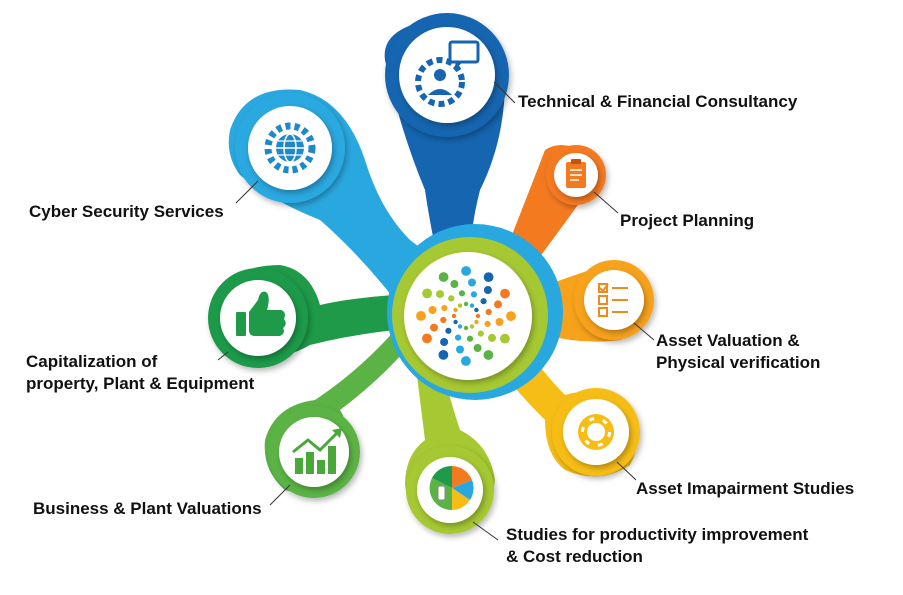 Image resolution: width=903 pixels, height=595 pixels. What do you see at coordinates (728, 340) in the screenshot?
I see `label-valuation-line1: Asset Valuation &` at bounding box center [728, 340].